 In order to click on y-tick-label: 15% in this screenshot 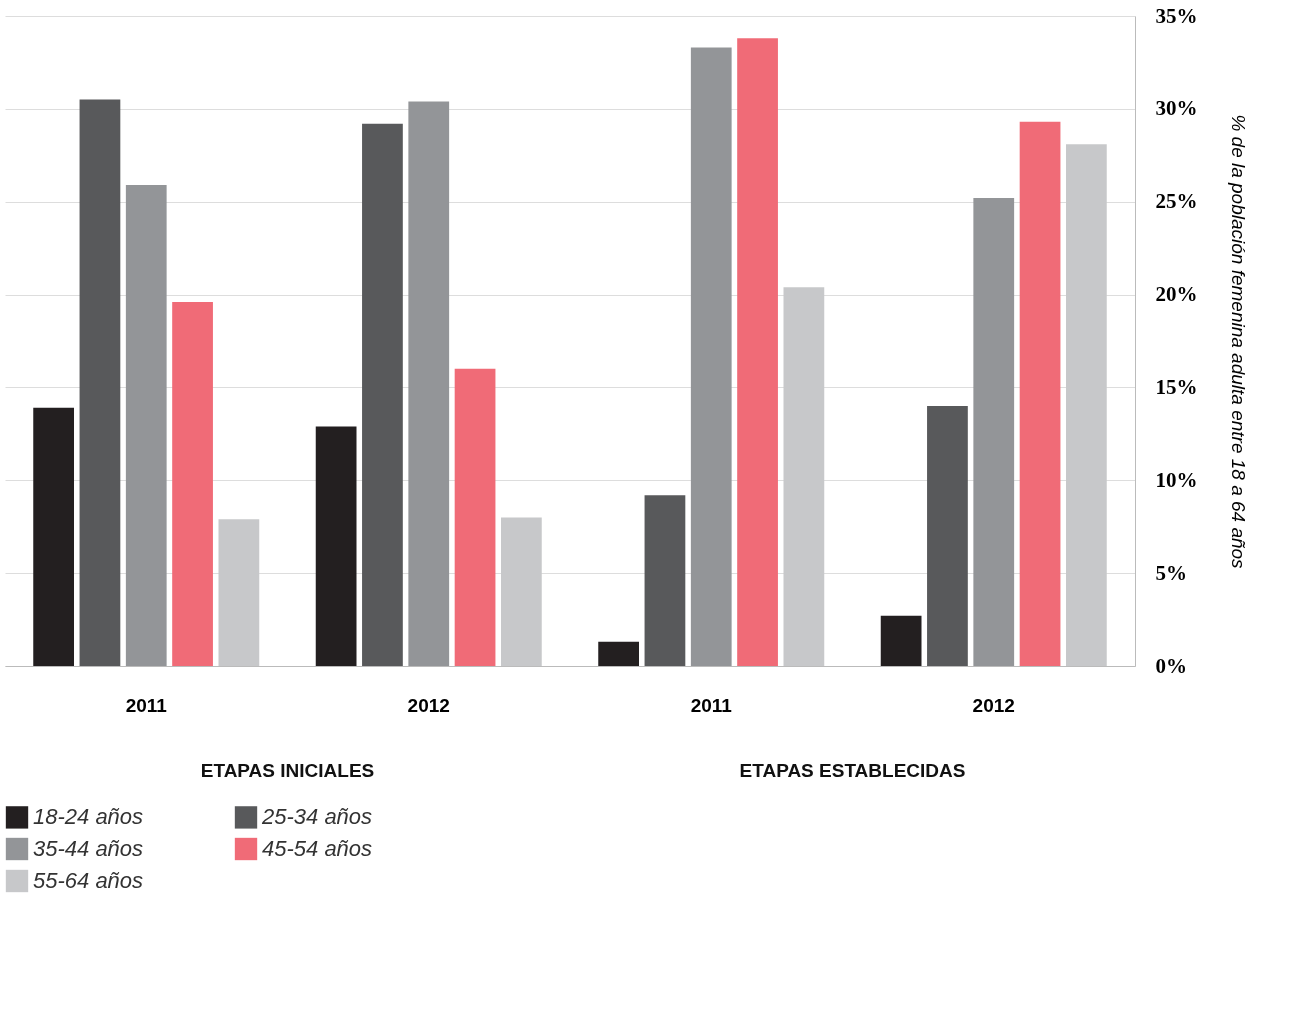, I will do `click(1176, 386)`.